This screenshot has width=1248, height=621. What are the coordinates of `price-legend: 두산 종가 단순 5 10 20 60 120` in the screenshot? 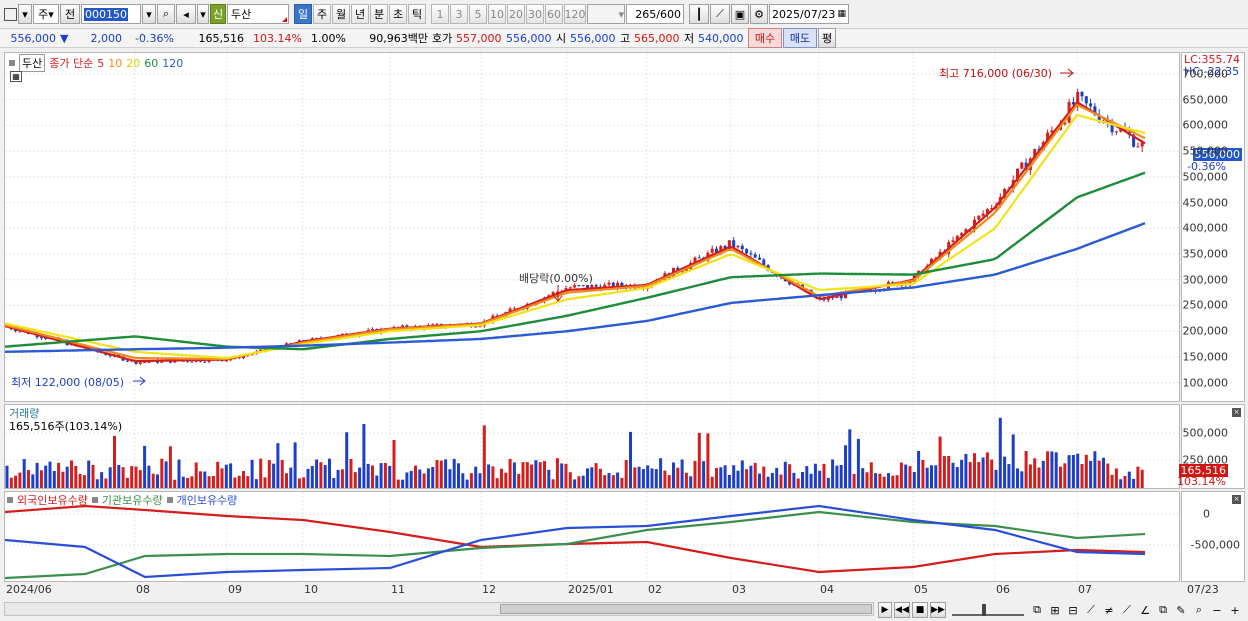 It's located at (95, 63).